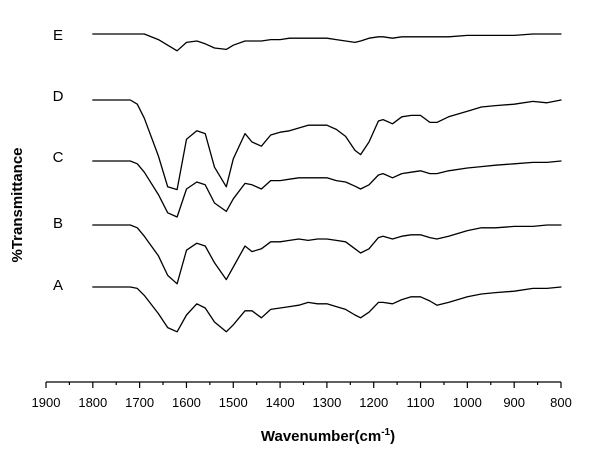  Describe the element at coordinates (92, 402) in the screenshot. I see `x-tick-label: 1800` at that location.